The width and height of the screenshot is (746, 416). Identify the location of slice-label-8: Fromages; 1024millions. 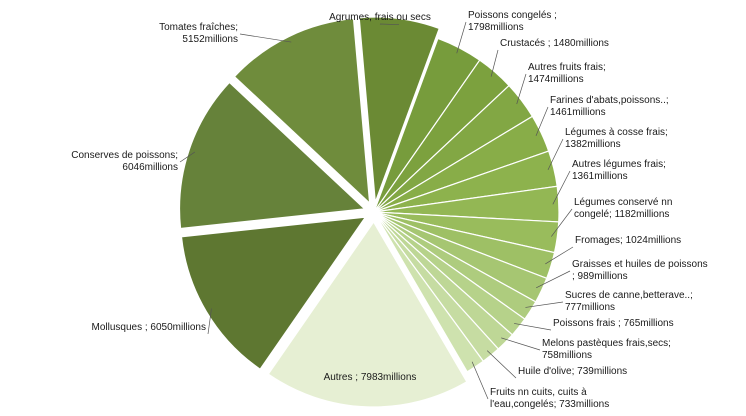
(628, 240).